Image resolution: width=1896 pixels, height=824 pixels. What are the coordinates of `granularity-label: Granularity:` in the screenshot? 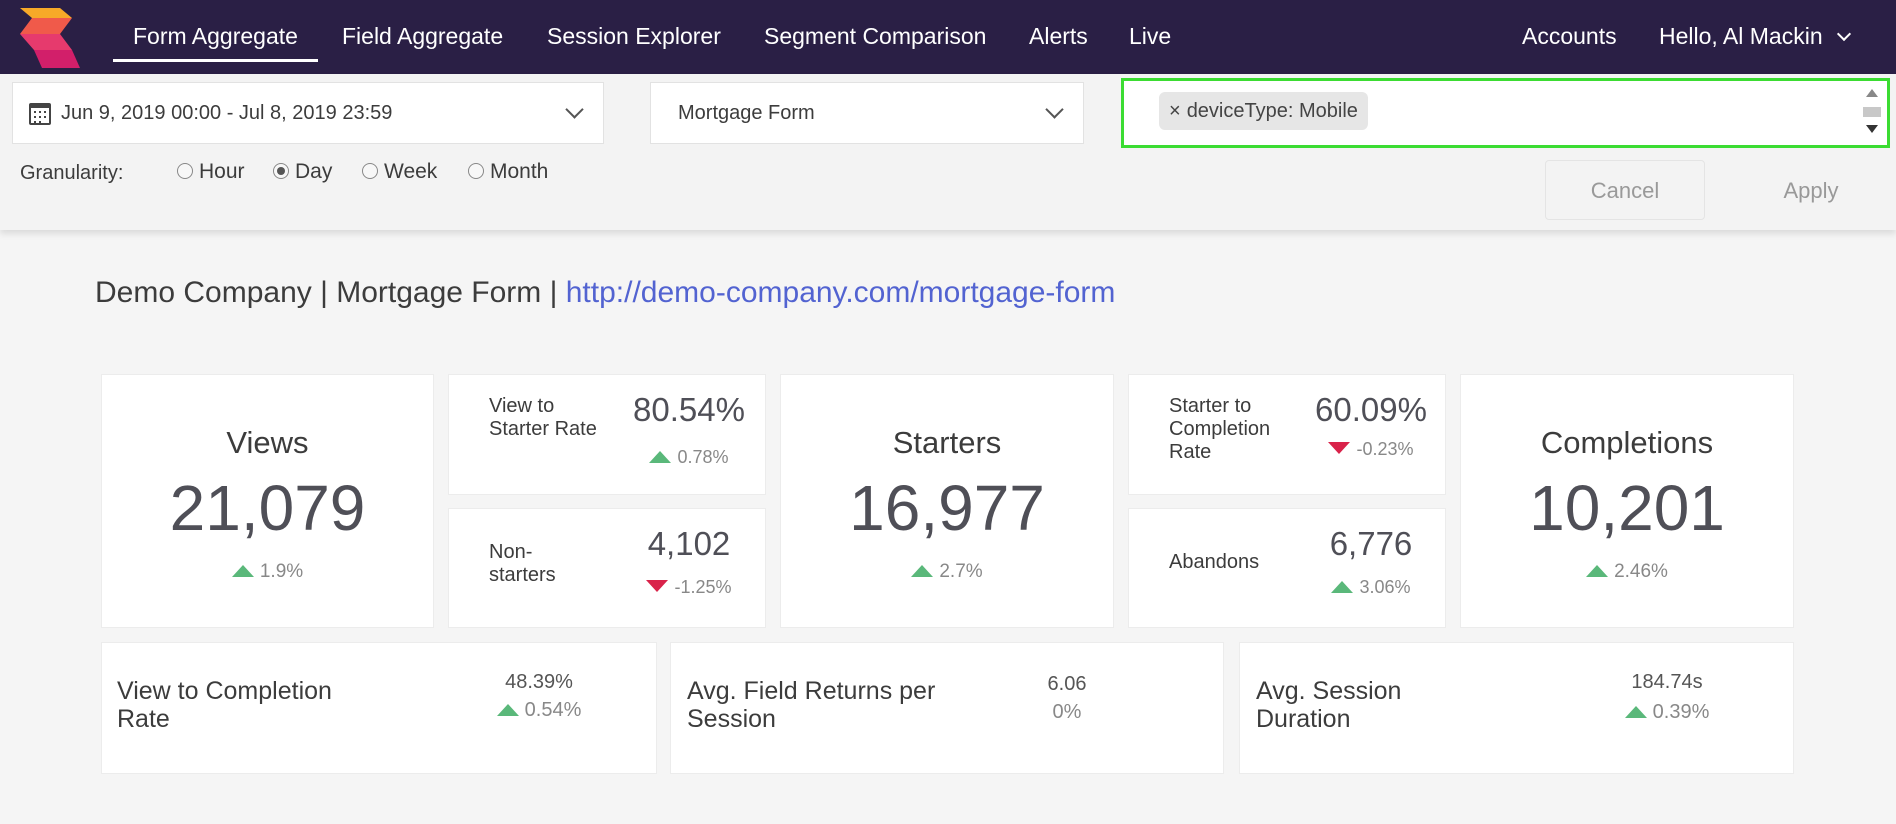 It's located at (72, 173).